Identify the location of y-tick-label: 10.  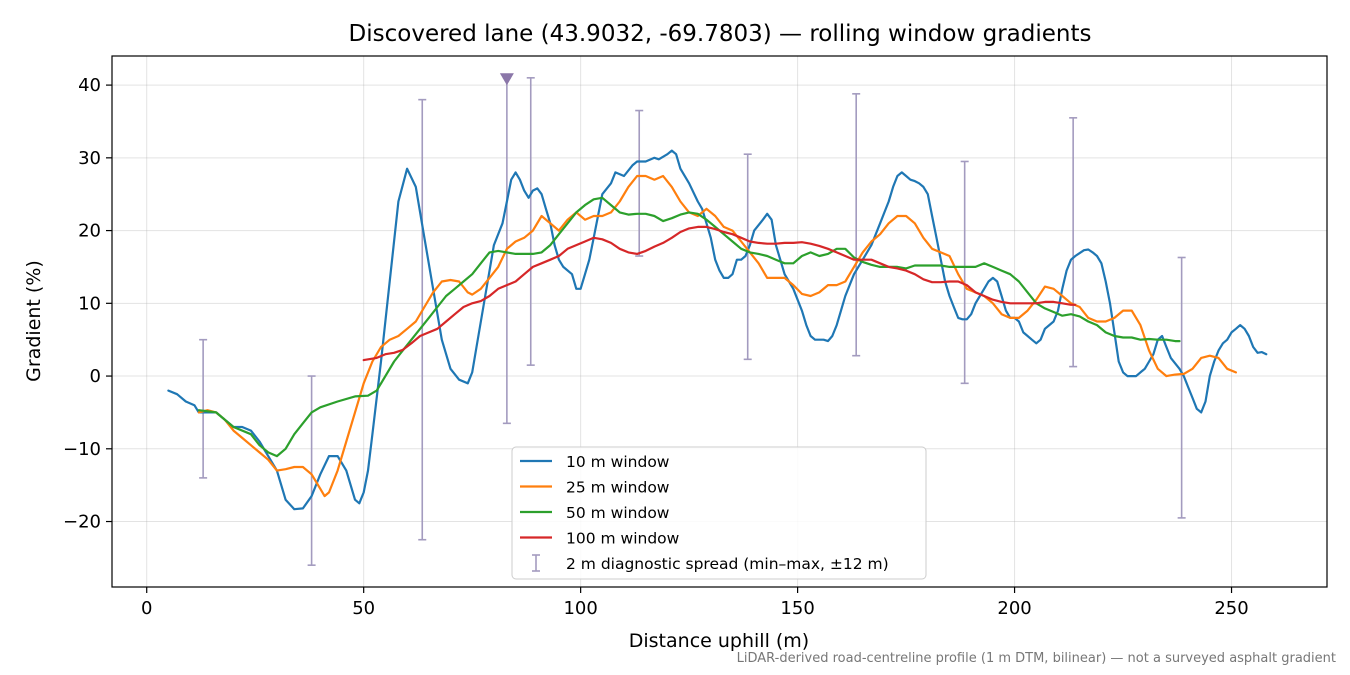
(89, 303).